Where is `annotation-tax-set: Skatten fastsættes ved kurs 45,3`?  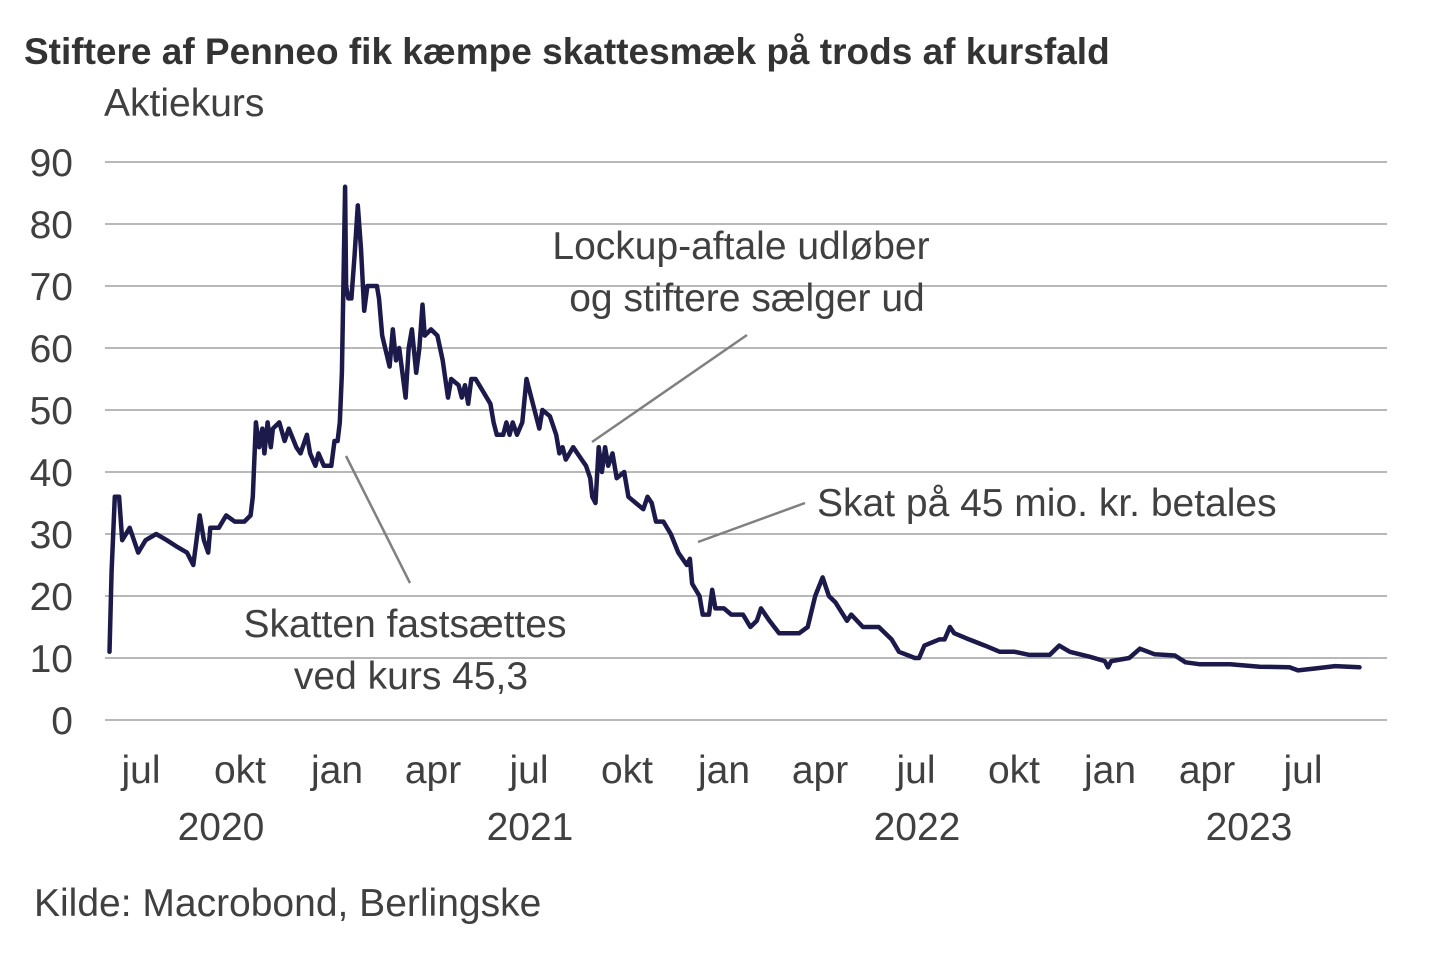 annotation-tax-set: Skatten fastsættes ved kurs 45,3 is located at coordinates (405, 576).